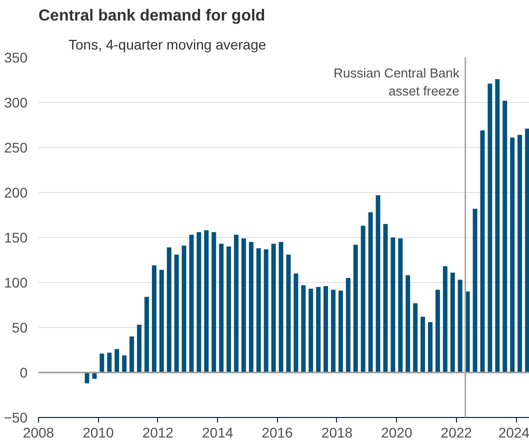 This screenshot has height=445, width=529. Describe the element at coordinates (513, 432) in the screenshot. I see `x-tick-label: 2024` at that location.